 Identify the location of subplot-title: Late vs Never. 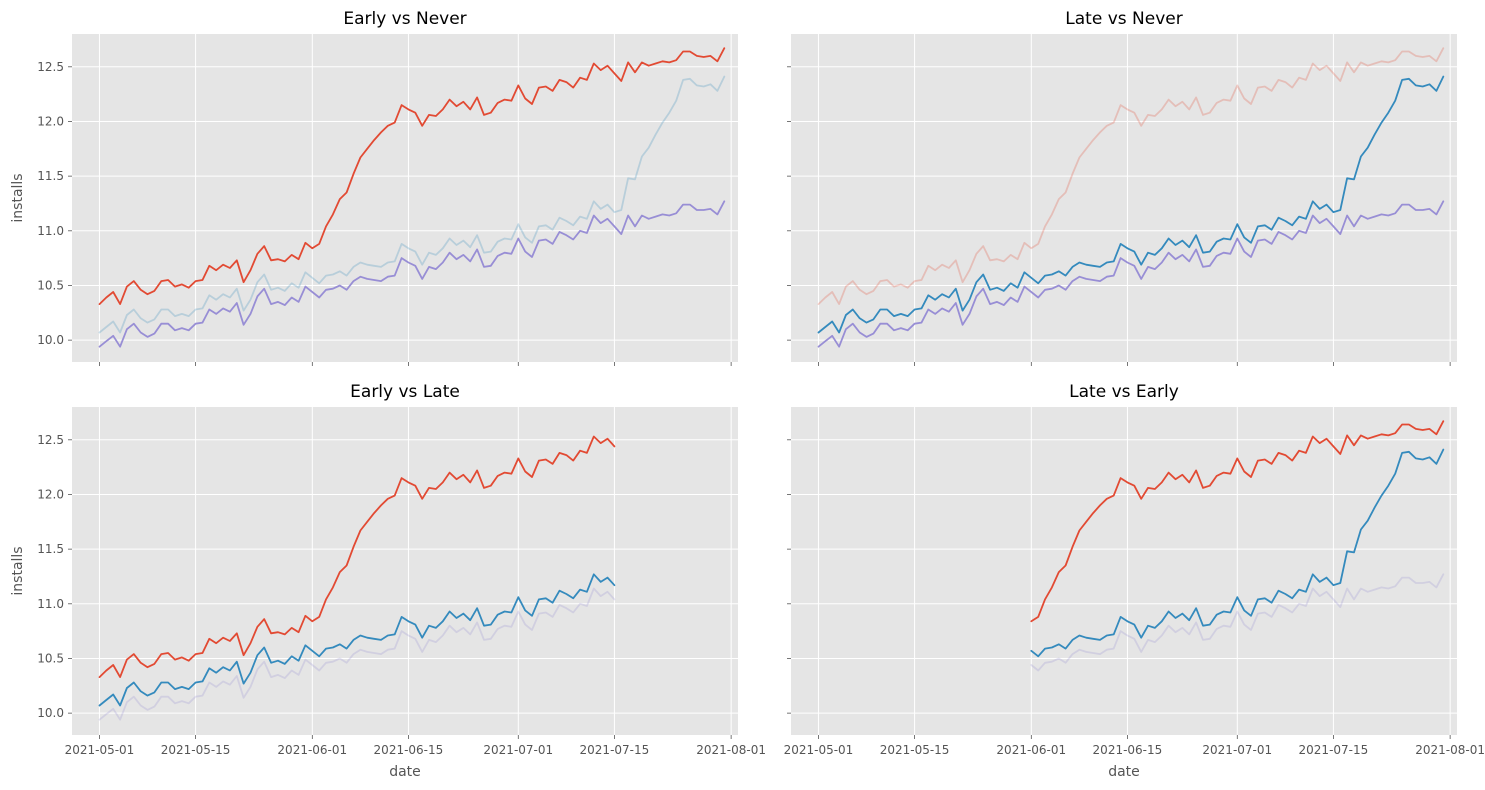
(1123, 19).